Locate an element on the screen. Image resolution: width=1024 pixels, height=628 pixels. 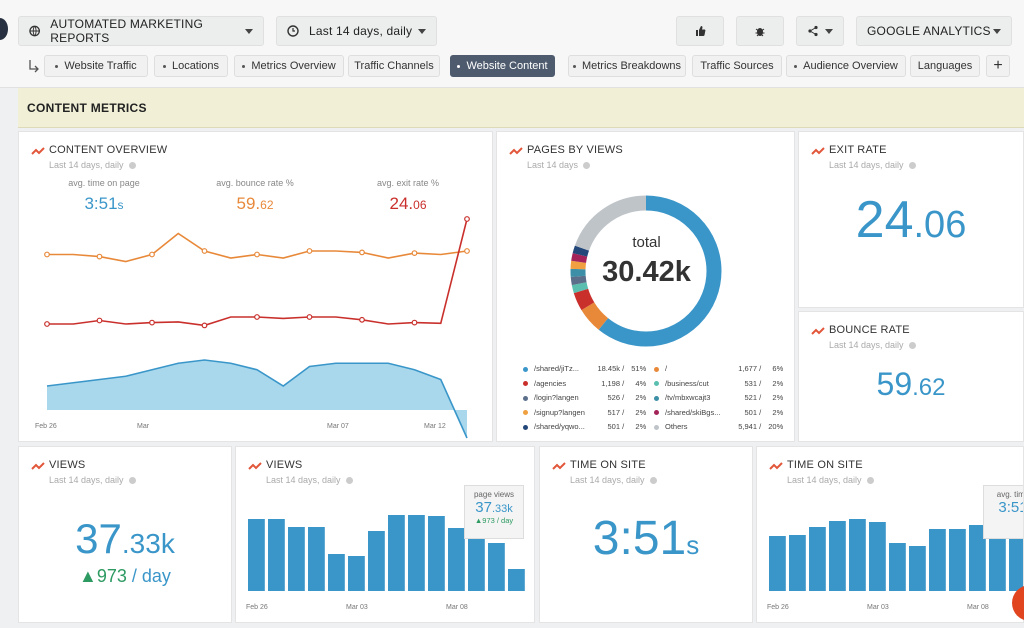
tab-metrics-breakdowns: Metrics Breakdowns is located at coordinates (627, 66).